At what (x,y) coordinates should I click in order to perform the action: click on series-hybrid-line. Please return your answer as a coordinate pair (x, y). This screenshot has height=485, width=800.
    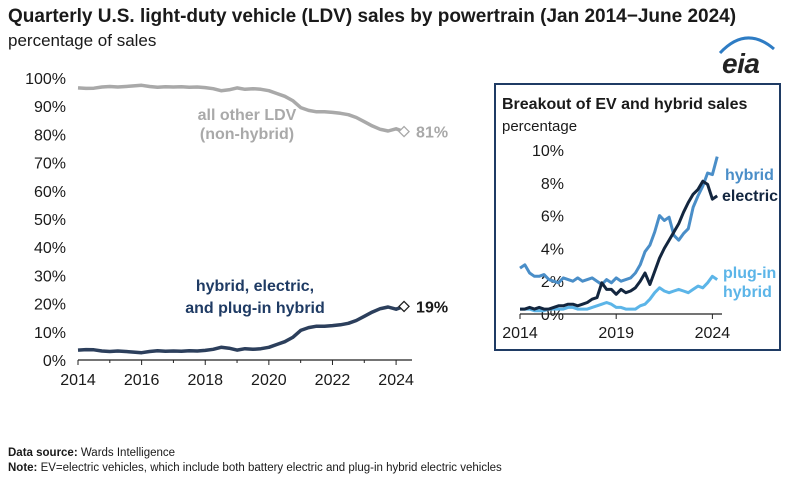
    Looking at the image, I should click on (619, 221).